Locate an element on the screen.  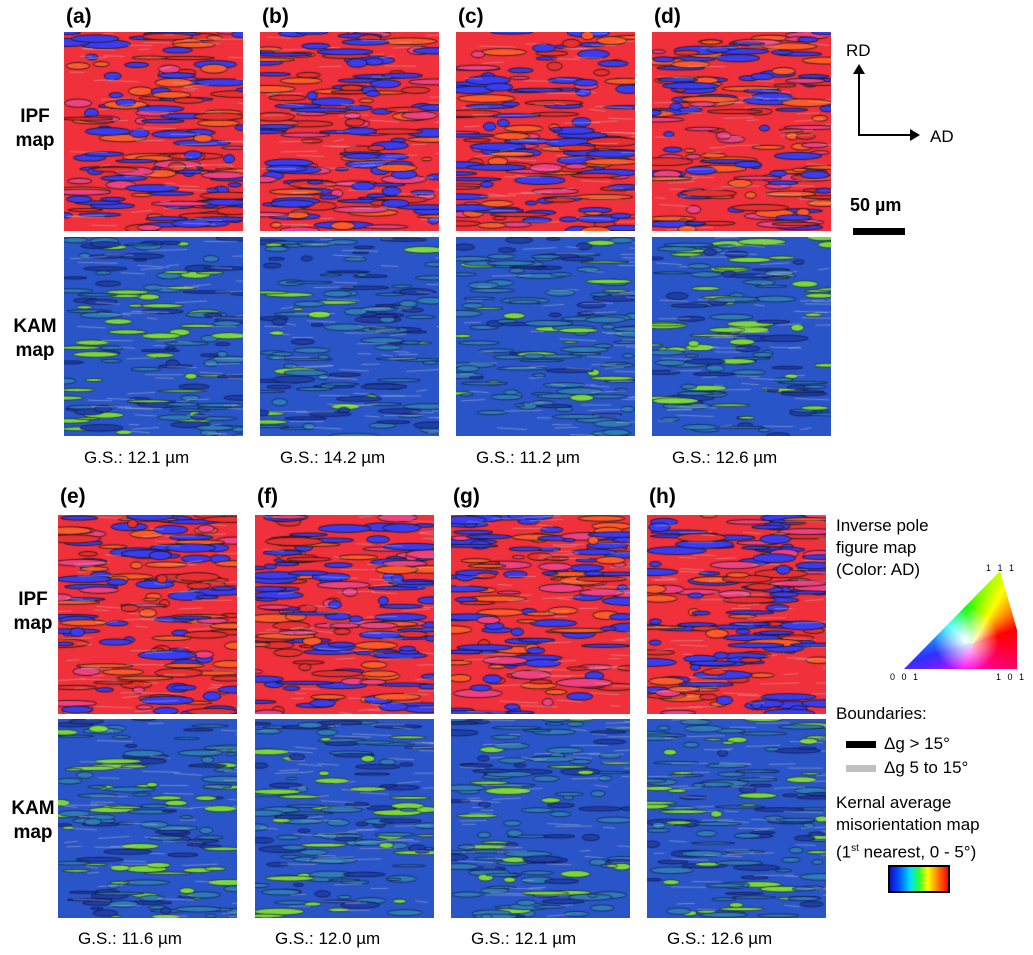
panel-label: (b) is located at coordinates (275, 16).